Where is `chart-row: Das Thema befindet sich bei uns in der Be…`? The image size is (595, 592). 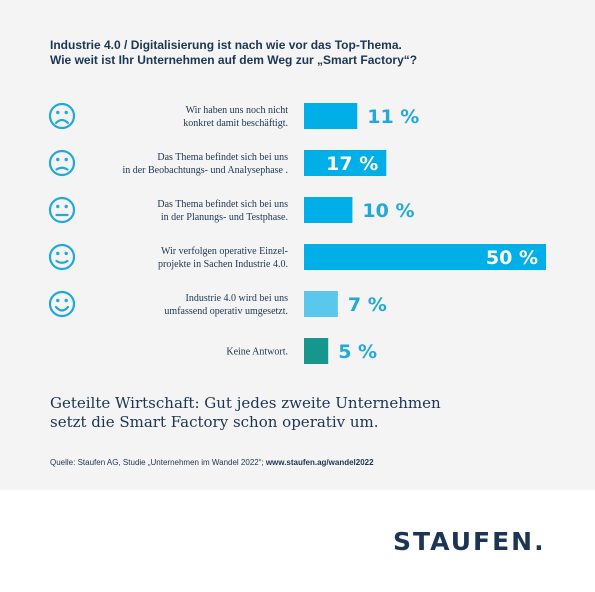 chart-row: Das Thema befindet sich bei uns in der Be… is located at coordinates (217, 163).